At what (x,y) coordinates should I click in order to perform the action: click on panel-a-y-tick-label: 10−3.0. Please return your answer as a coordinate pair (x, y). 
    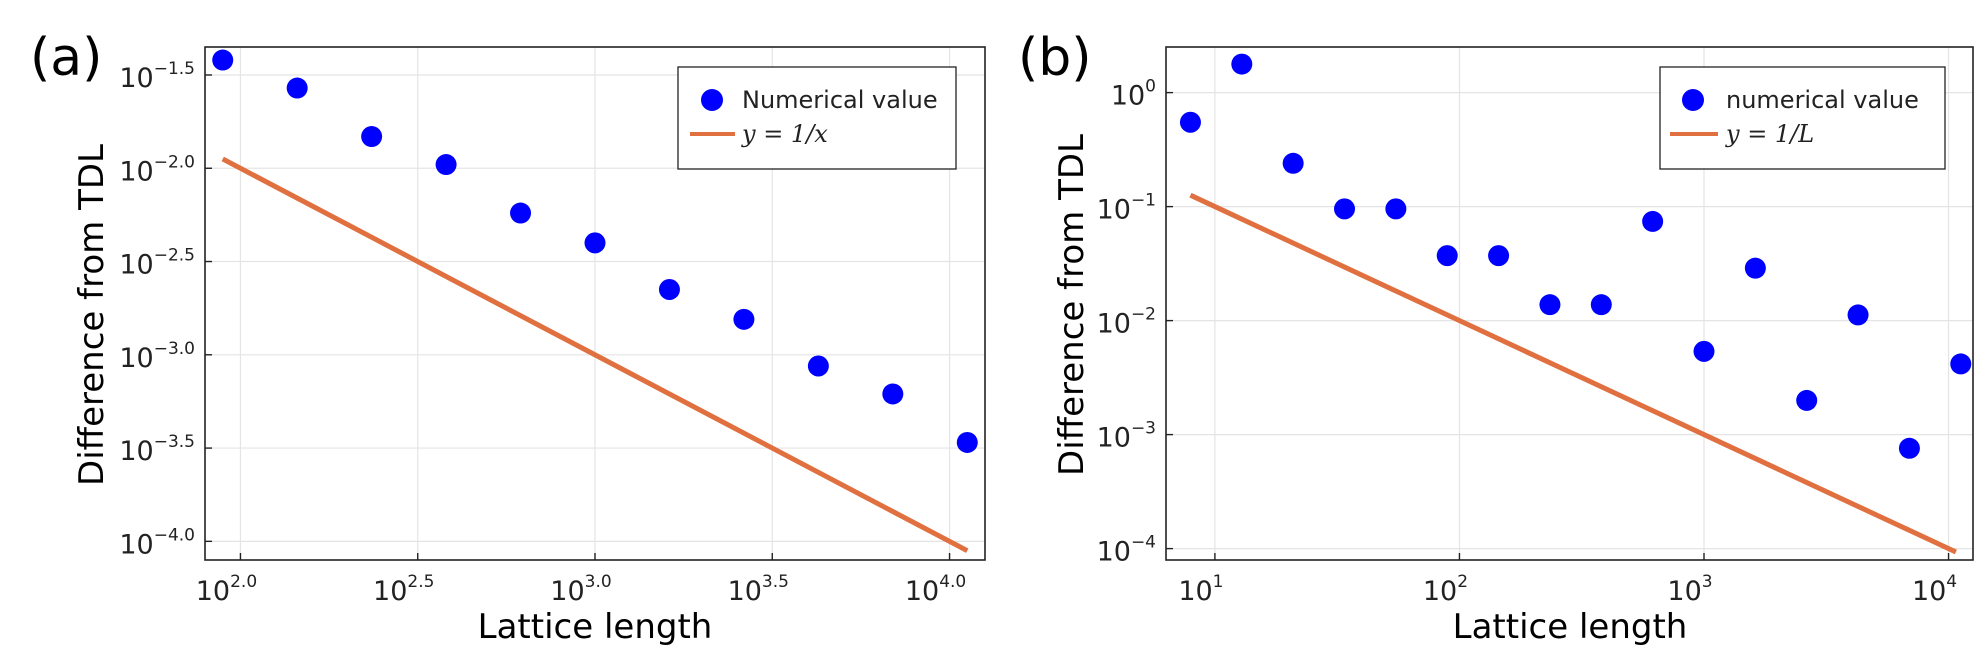
    Looking at the image, I should click on (157, 356).